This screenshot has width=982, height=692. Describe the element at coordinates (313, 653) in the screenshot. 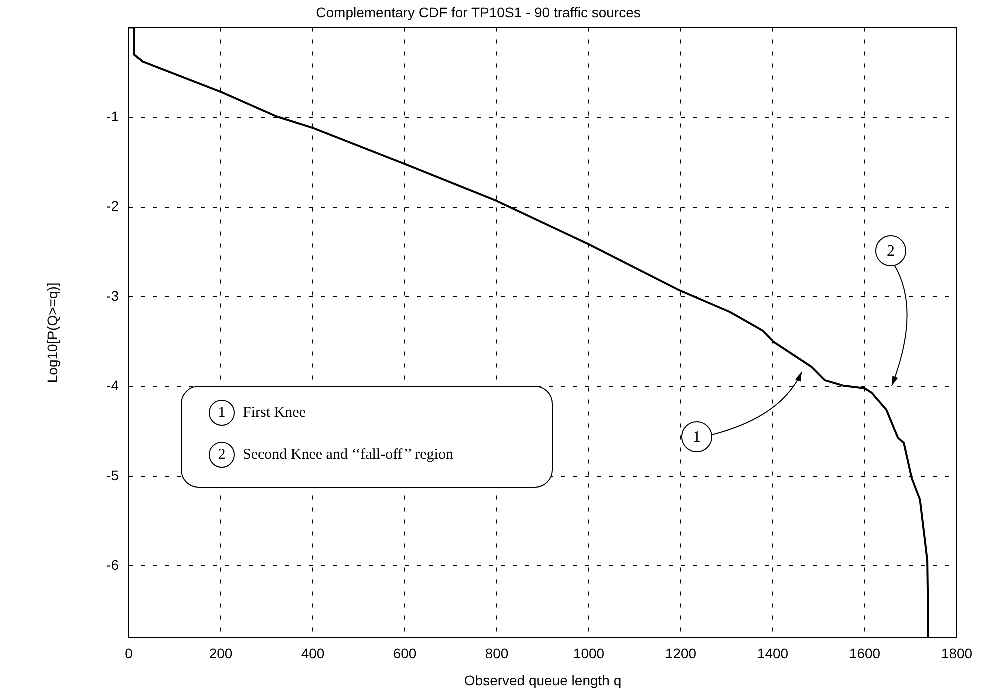

I see `x-tick-label: 400` at that location.